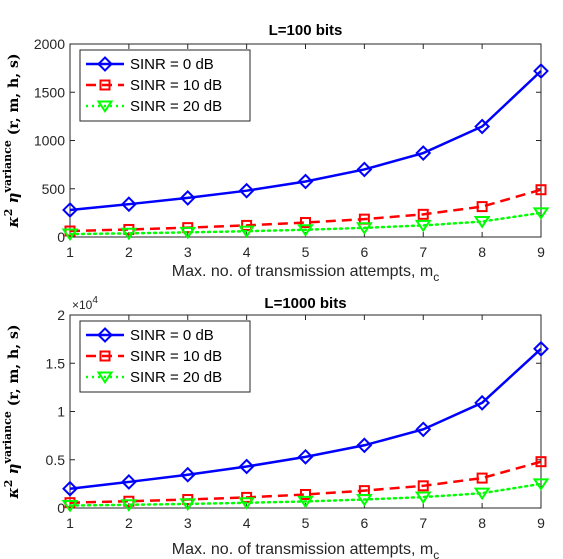 The height and width of the screenshot is (559, 563). What do you see at coordinates (95, 300) in the screenshot?
I see `y-exponent-power: 4` at bounding box center [95, 300].